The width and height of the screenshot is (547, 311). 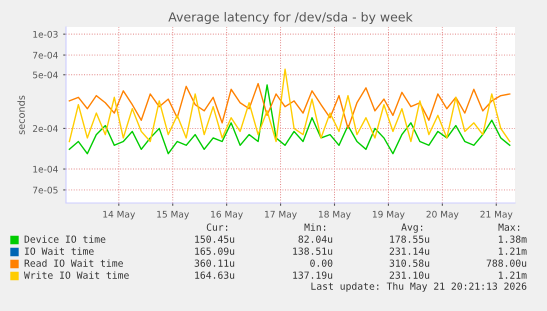 What do you see at coordinates (512, 239) in the screenshot?
I see `text: 1.38m` at bounding box center [512, 239].